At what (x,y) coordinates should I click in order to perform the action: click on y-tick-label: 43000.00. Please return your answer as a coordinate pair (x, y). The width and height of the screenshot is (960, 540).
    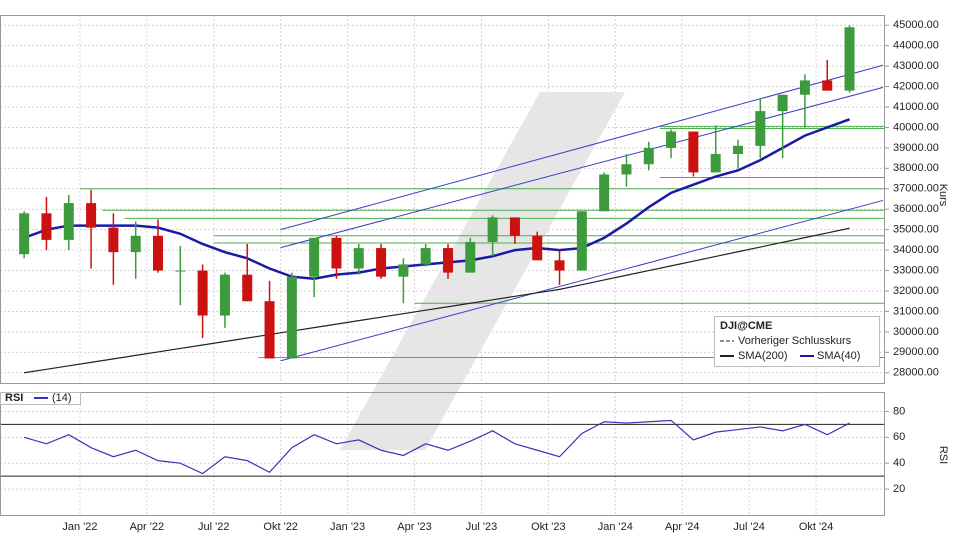
    Looking at the image, I should click on (916, 66).